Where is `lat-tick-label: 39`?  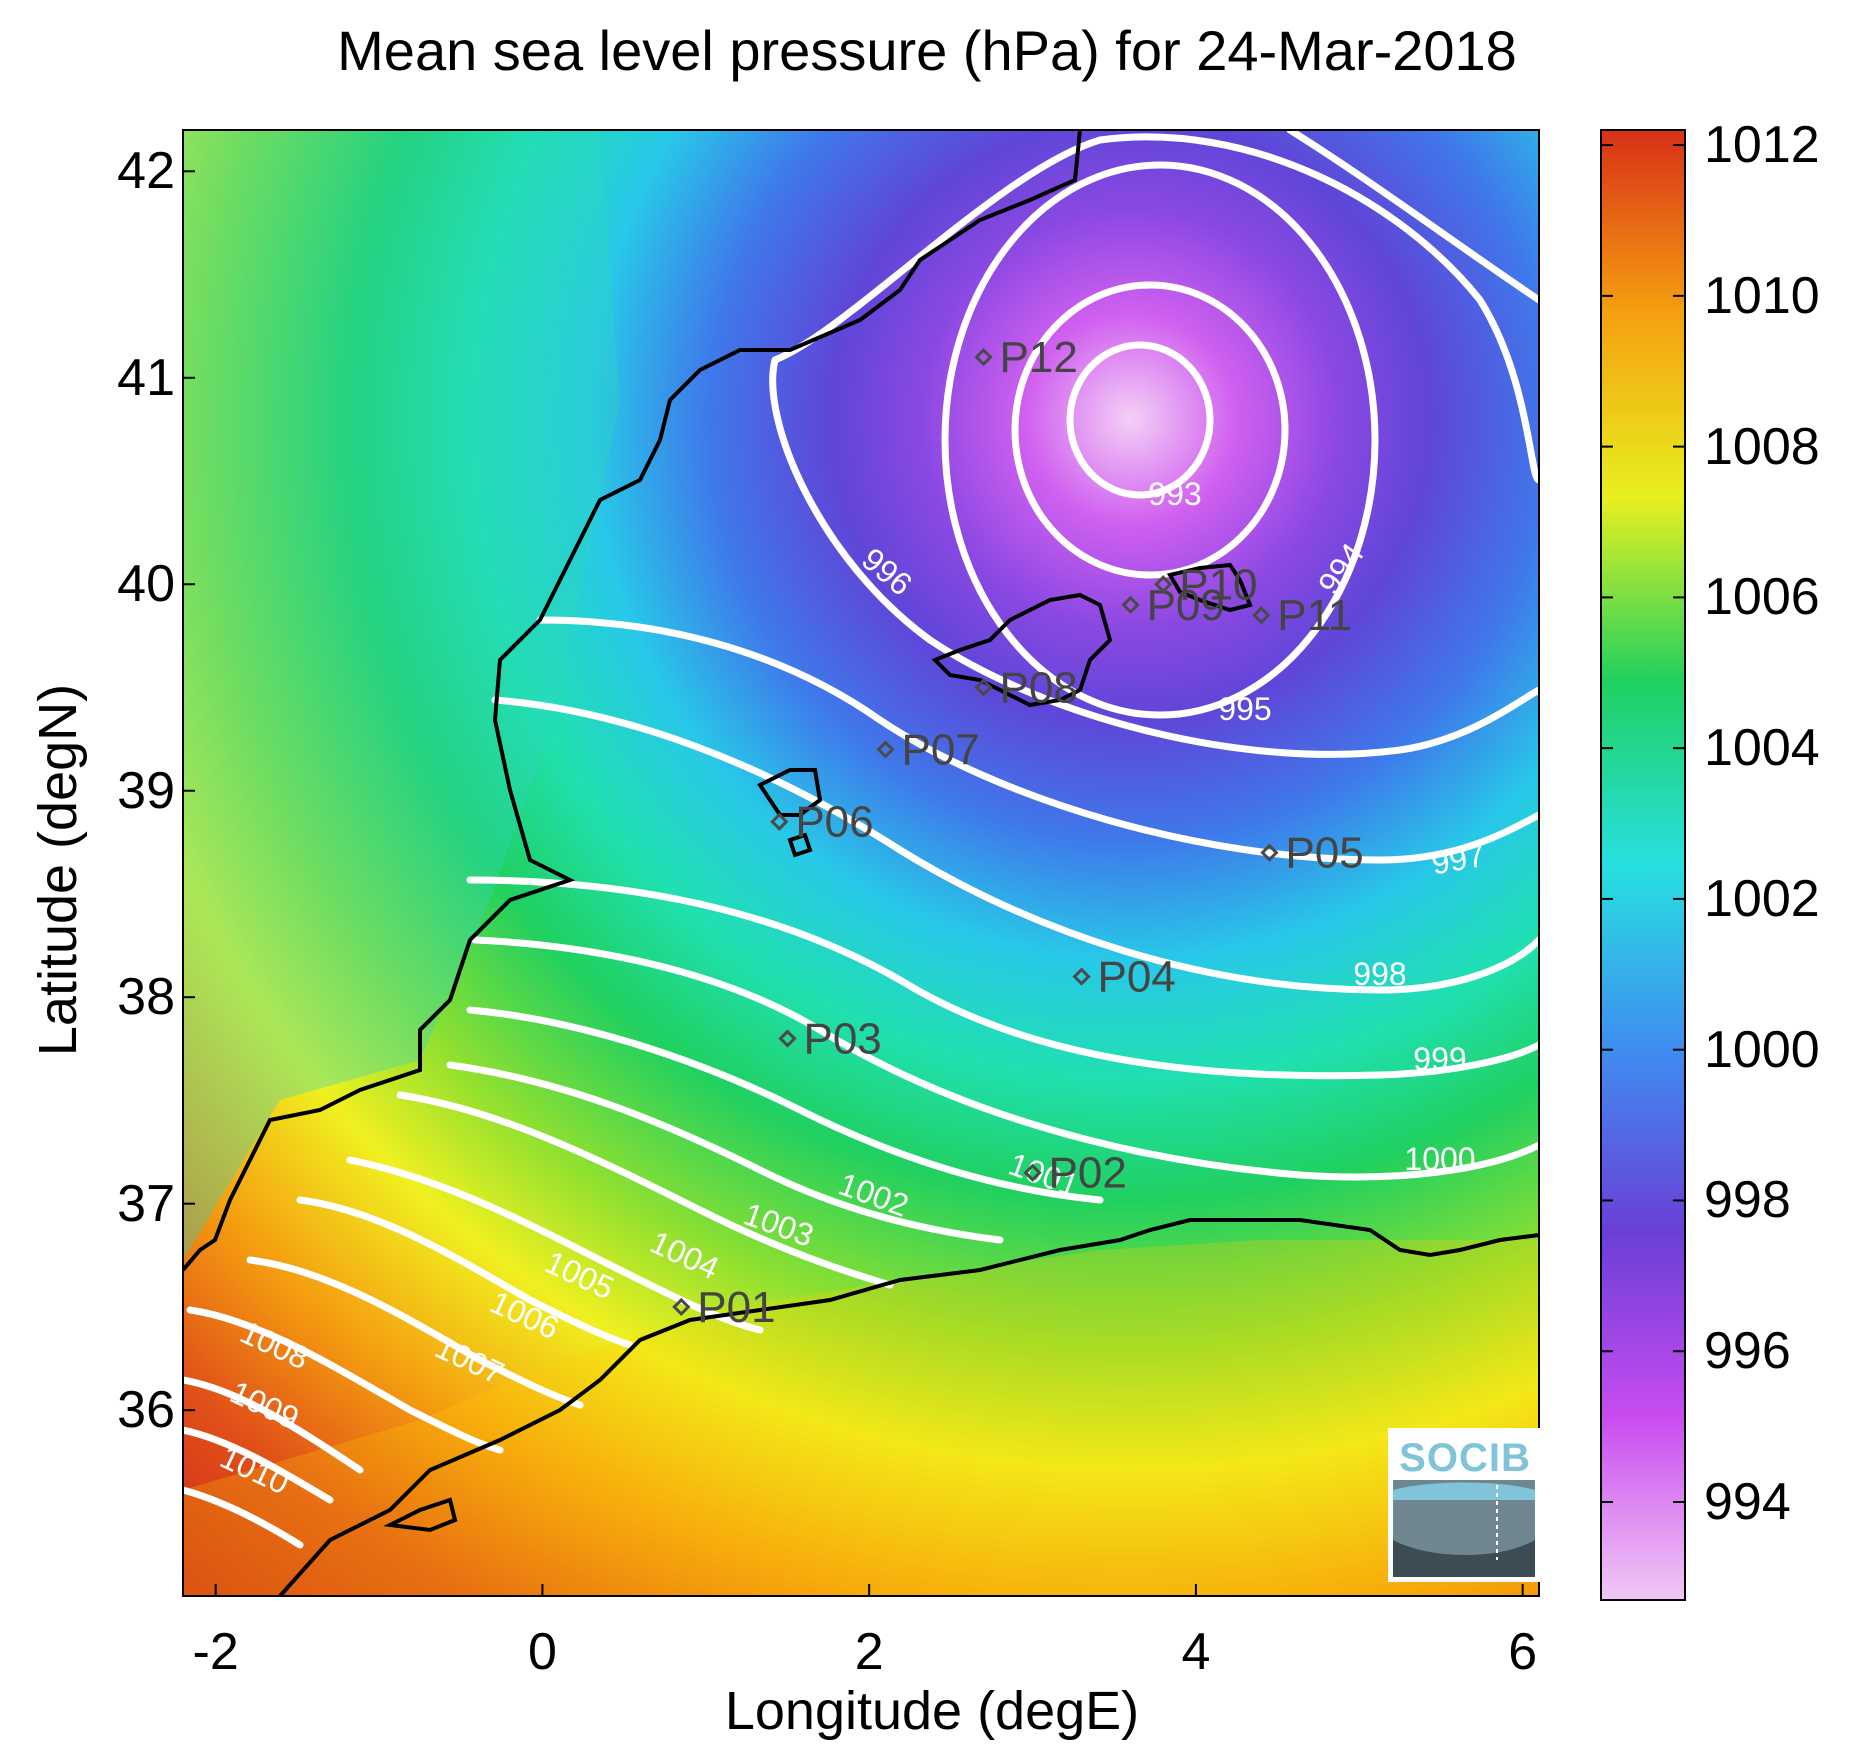
lat-tick-label: 39 is located at coordinates (146, 790).